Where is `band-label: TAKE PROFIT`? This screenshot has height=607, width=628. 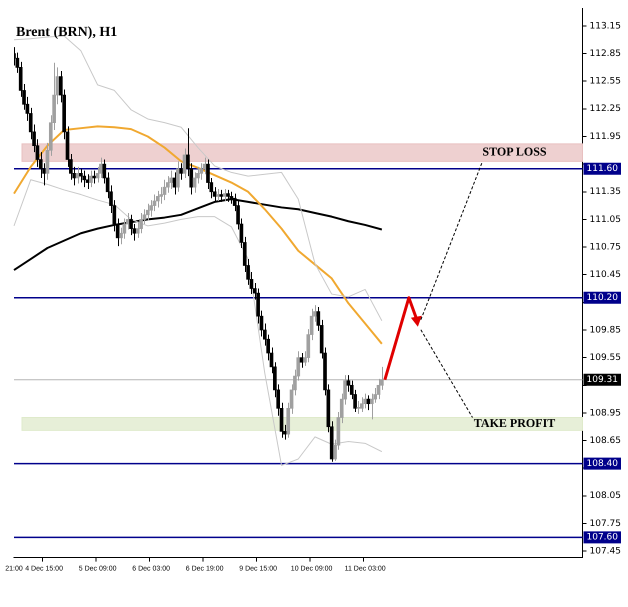 band-label: TAKE PROFIT is located at coordinates (515, 423).